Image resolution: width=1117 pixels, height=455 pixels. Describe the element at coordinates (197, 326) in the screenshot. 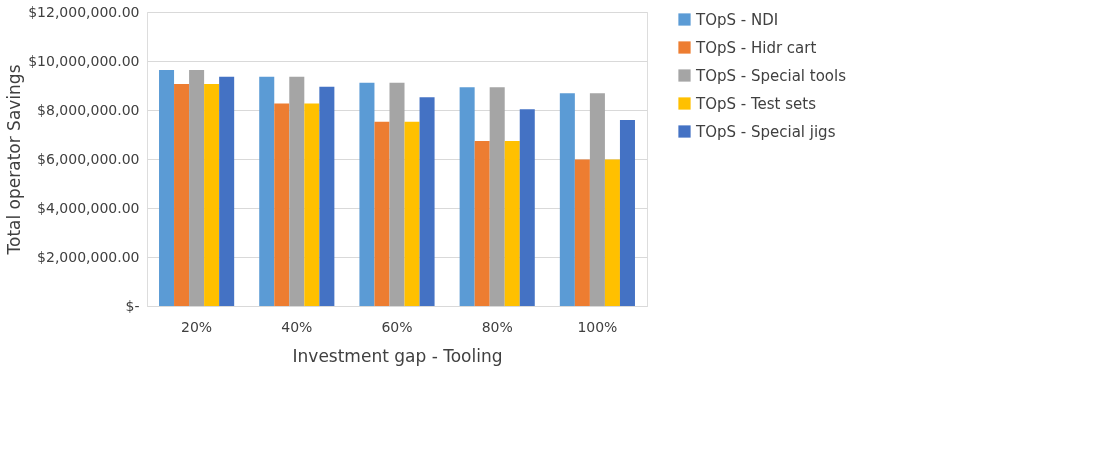

I see `x-tick-label: 20%` at that location.